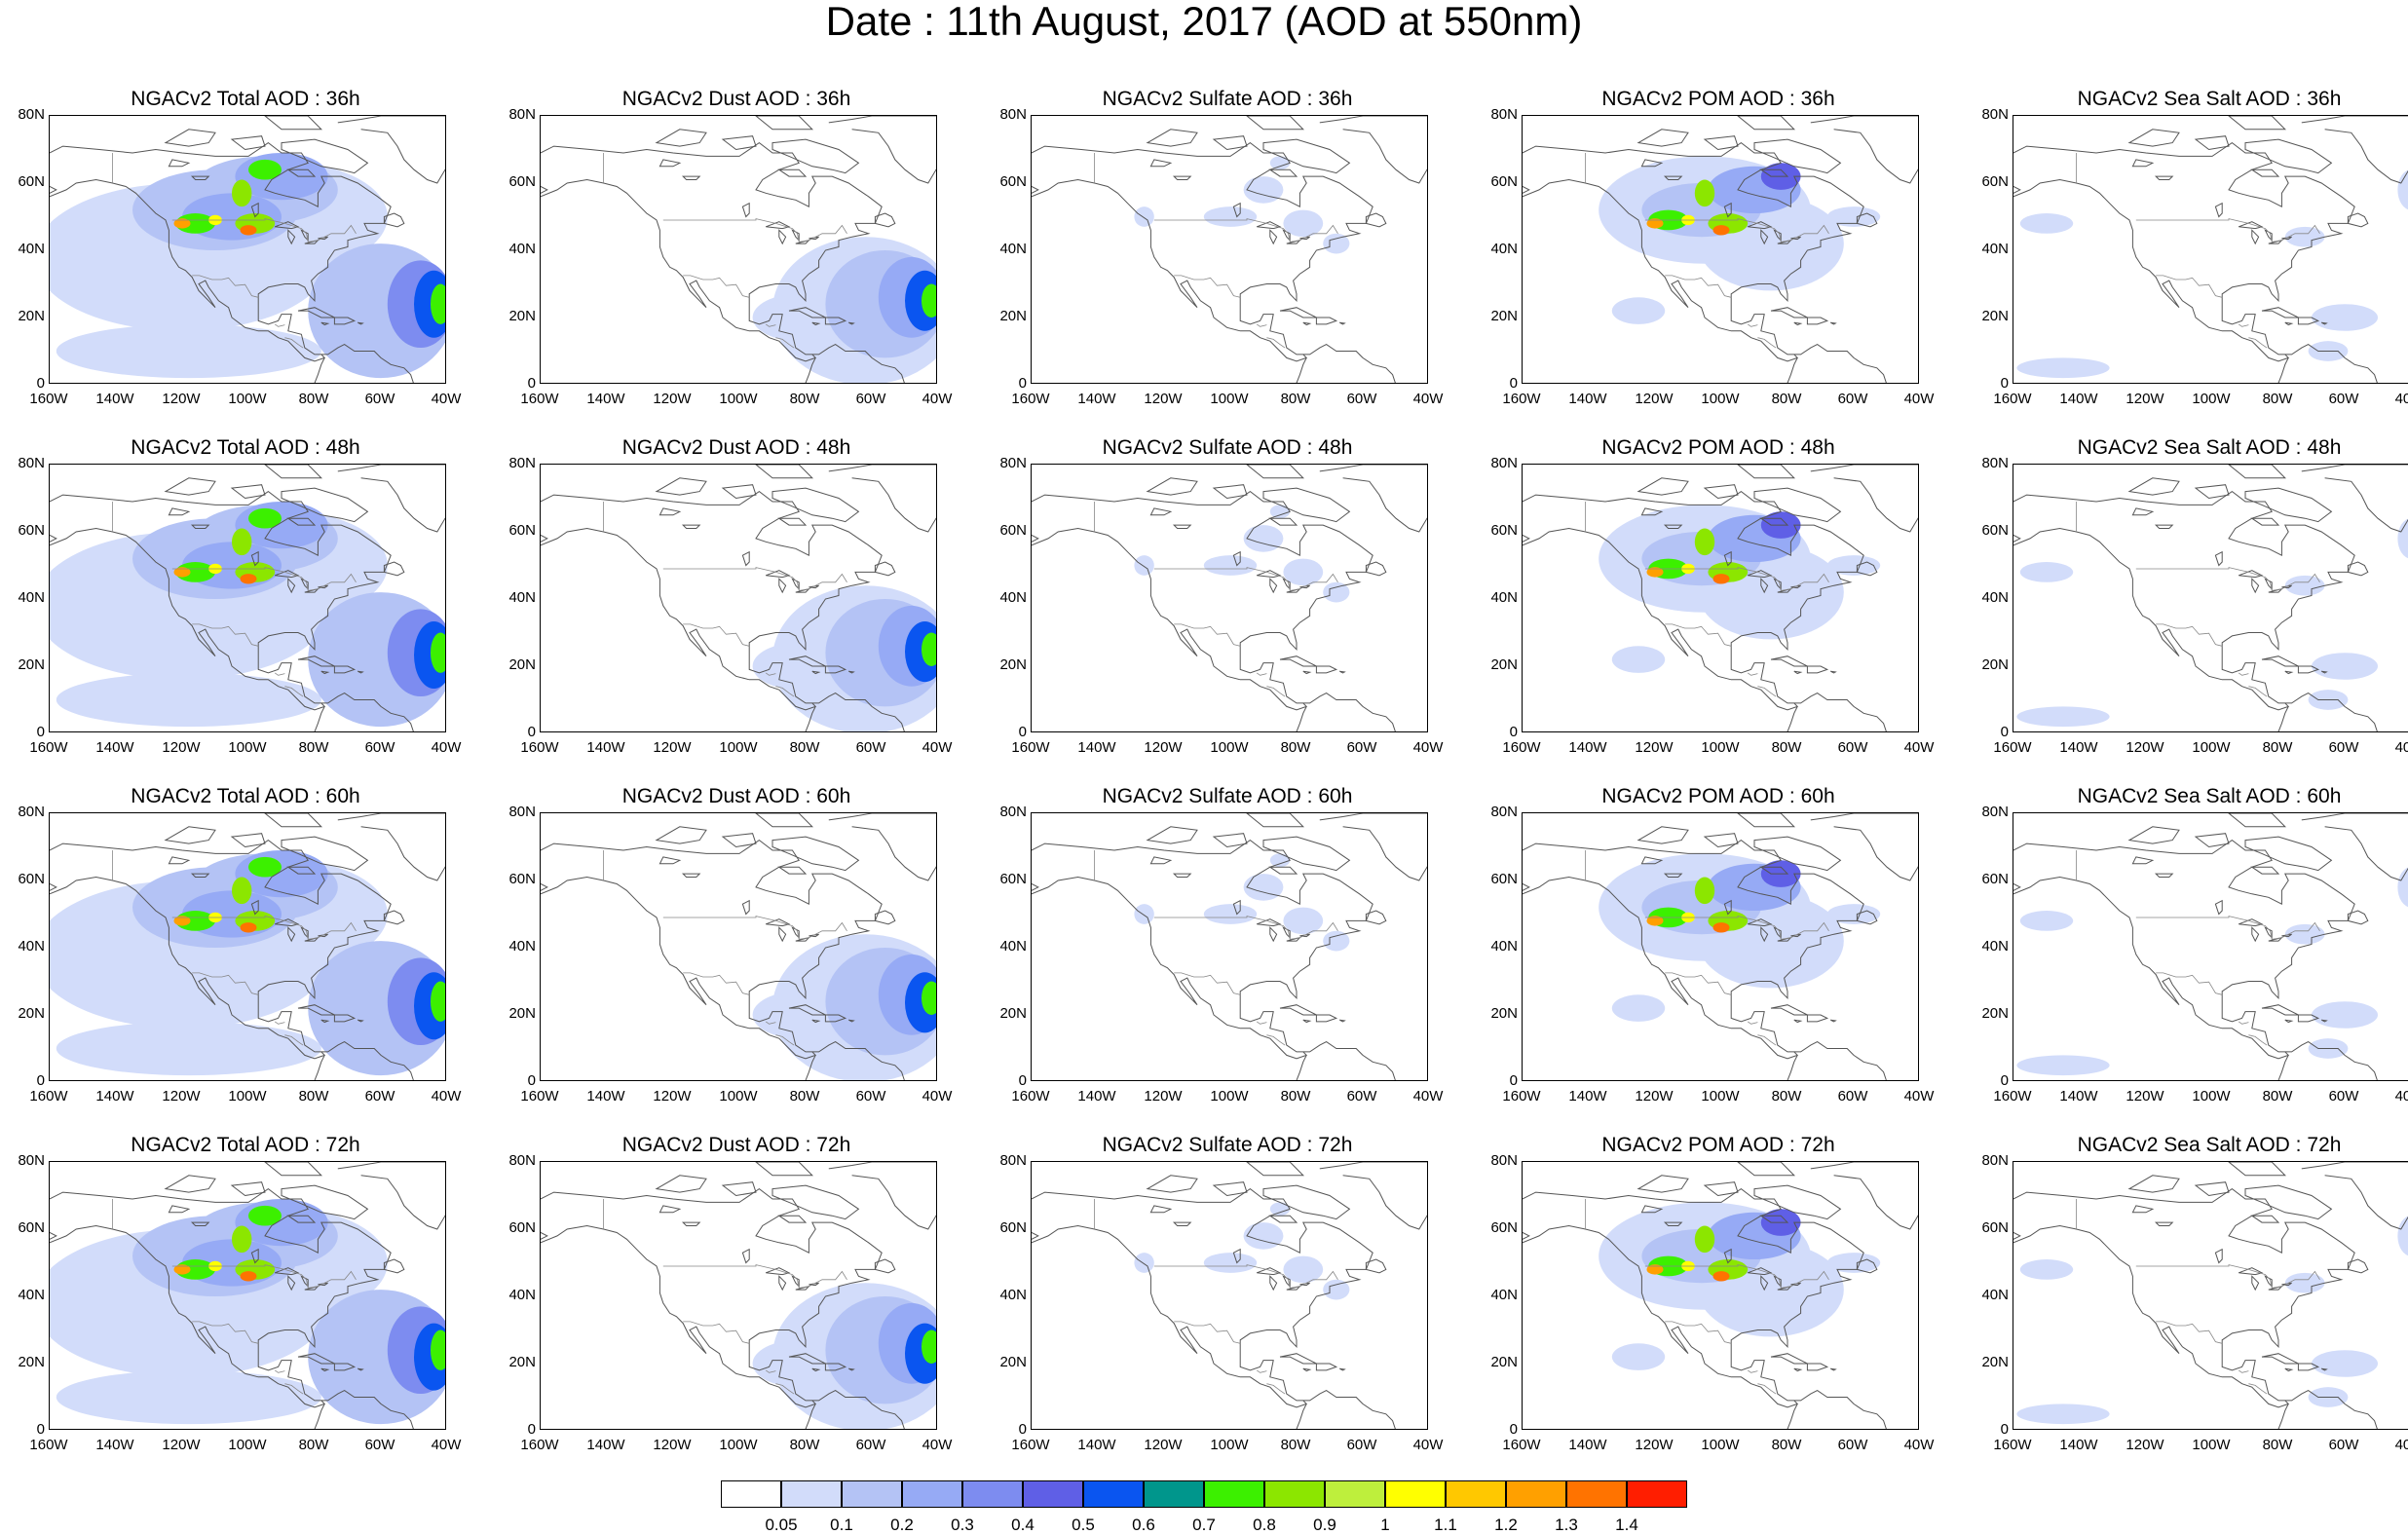 Image resolution: width=2408 pixels, height=1535 pixels. I want to click on lon-tick-label: 60W, so click(2343, 1445).